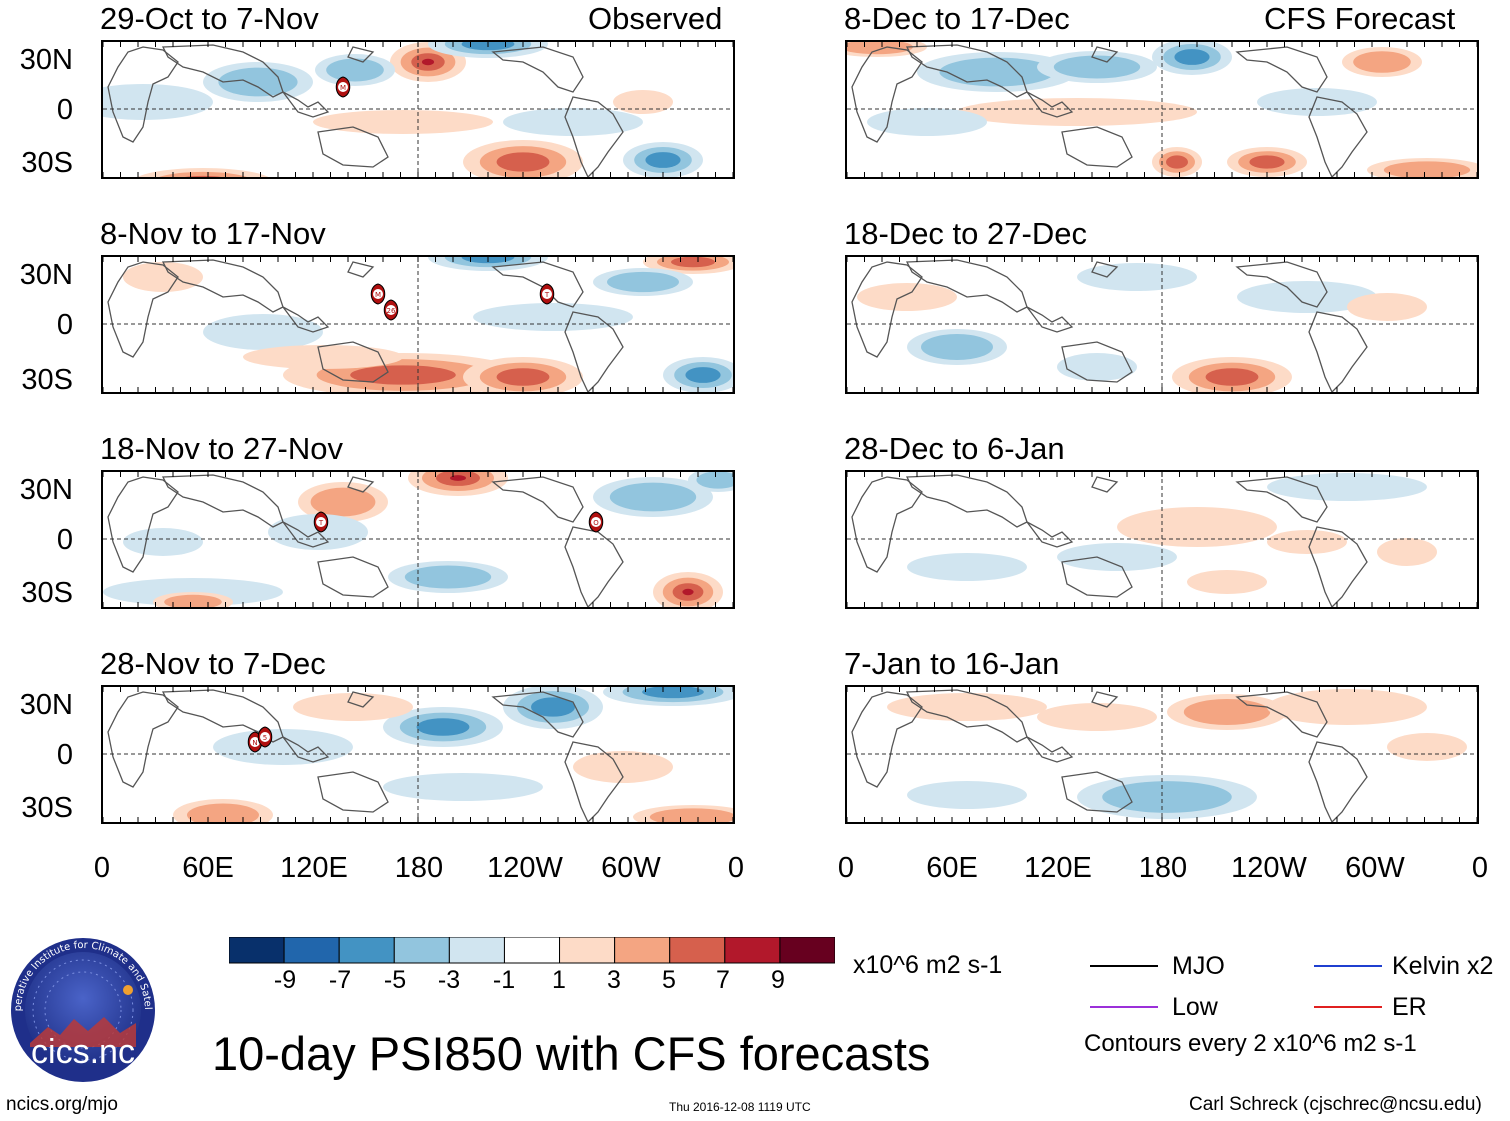  What do you see at coordinates (1195, 1007) in the screenshot?
I see `legend-label-low: Low` at bounding box center [1195, 1007].